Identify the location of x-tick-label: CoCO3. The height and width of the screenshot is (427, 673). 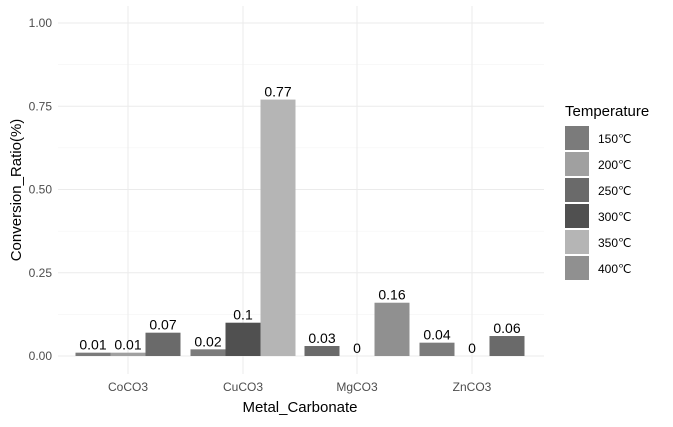
(128, 387).